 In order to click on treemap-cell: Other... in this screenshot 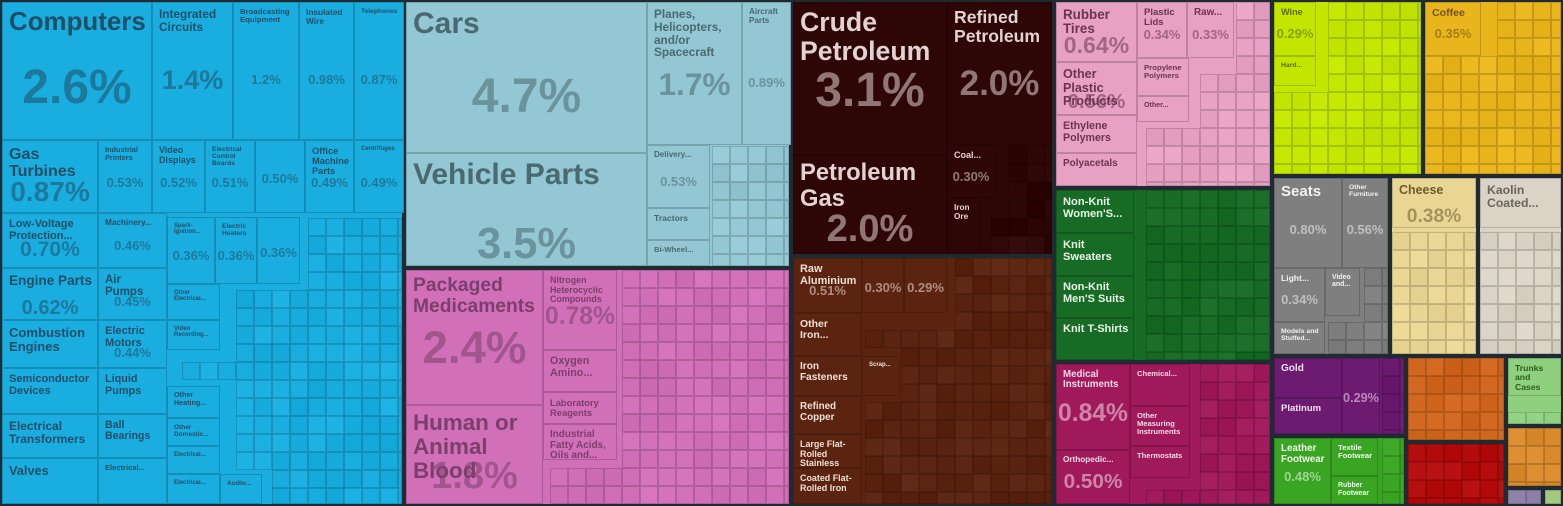, I will do `click(1163, 109)`.